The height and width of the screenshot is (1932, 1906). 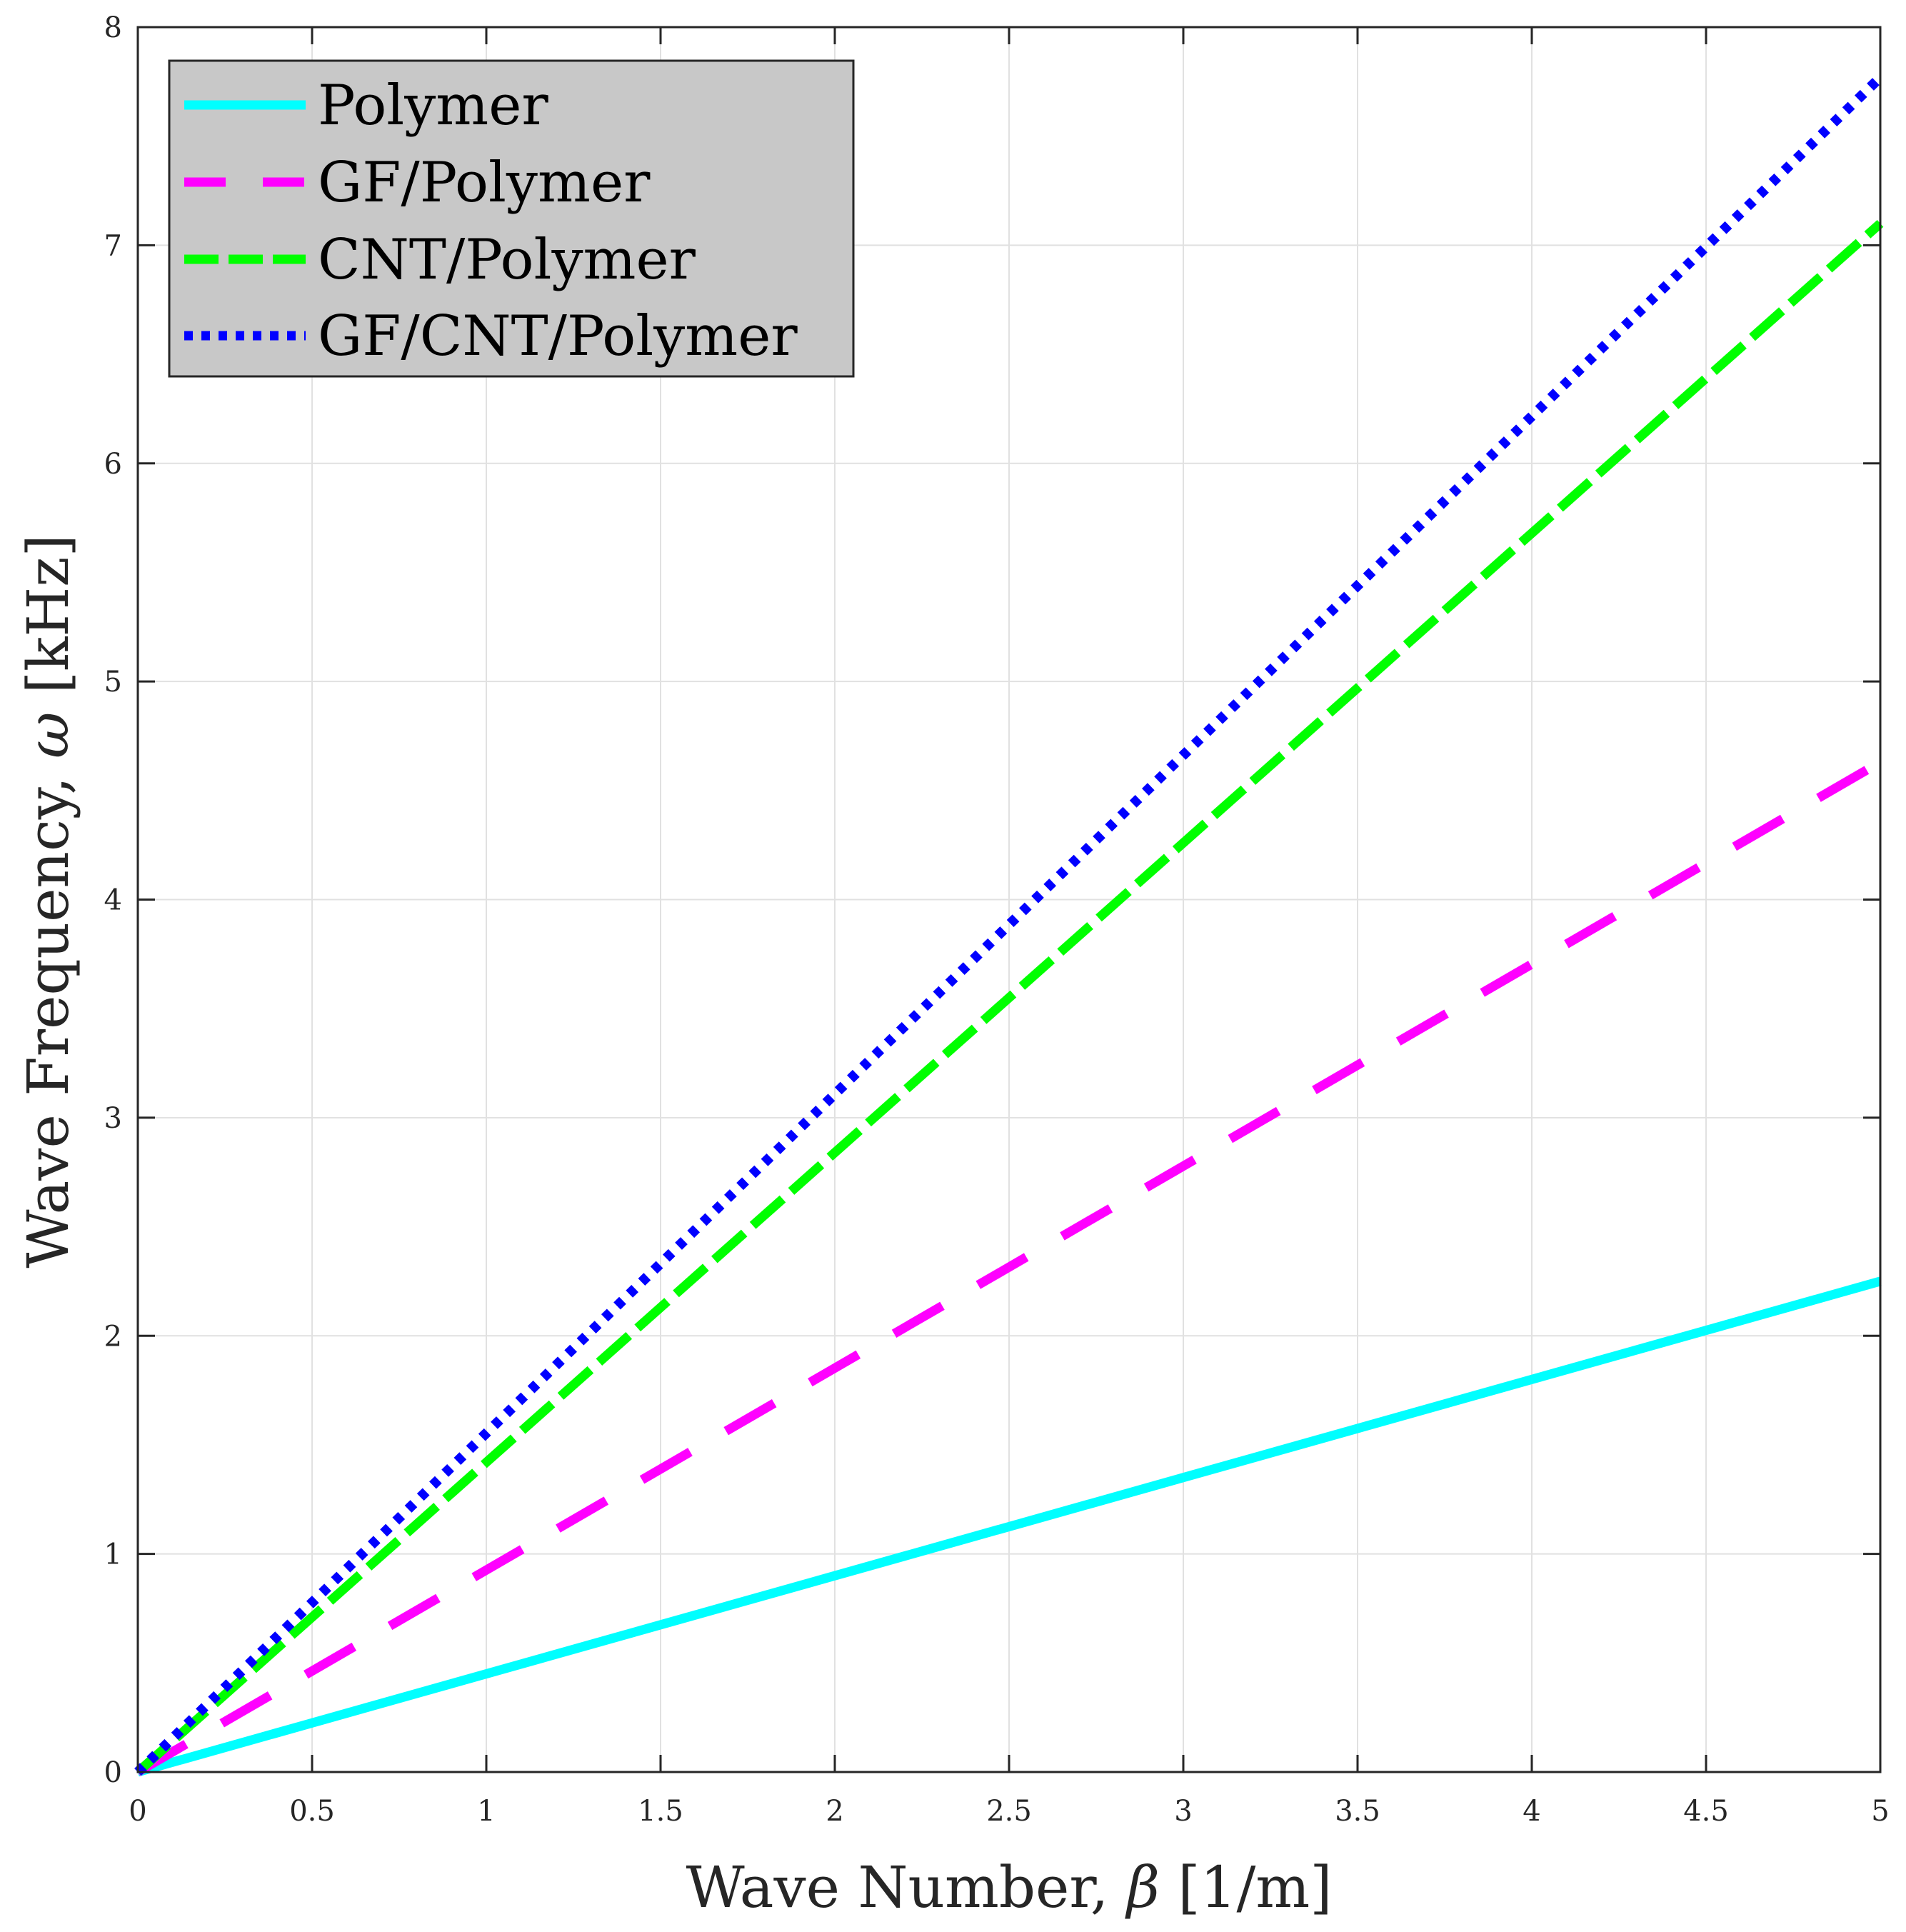 I want to click on x-axis-title: Wave Number, β [1/m], so click(x=1009, y=1887).